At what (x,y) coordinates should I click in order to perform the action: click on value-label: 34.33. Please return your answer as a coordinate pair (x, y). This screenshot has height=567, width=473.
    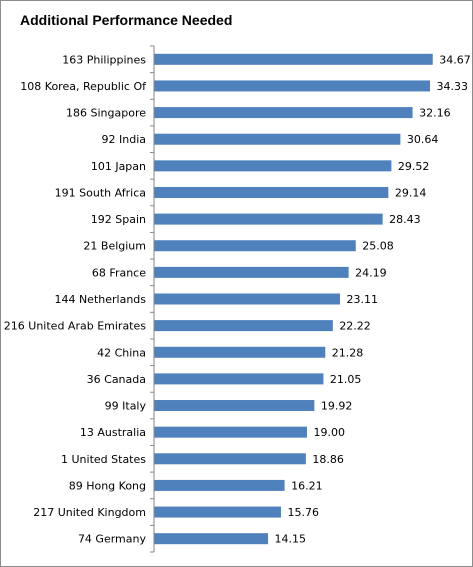
    Looking at the image, I should click on (452, 86).